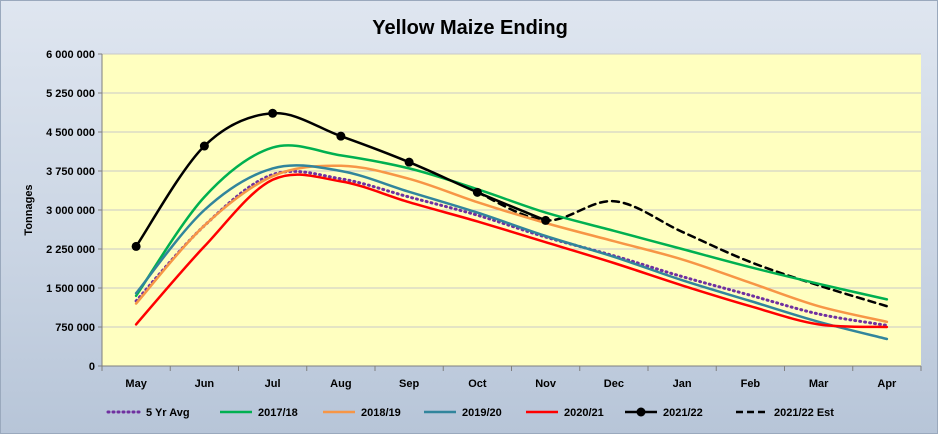 The width and height of the screenshot is (938, 435). What do you see at coordinates (409, 384) in the screenshot?
I see `x-tick-label: Sep` at bounding box center [409, 384].